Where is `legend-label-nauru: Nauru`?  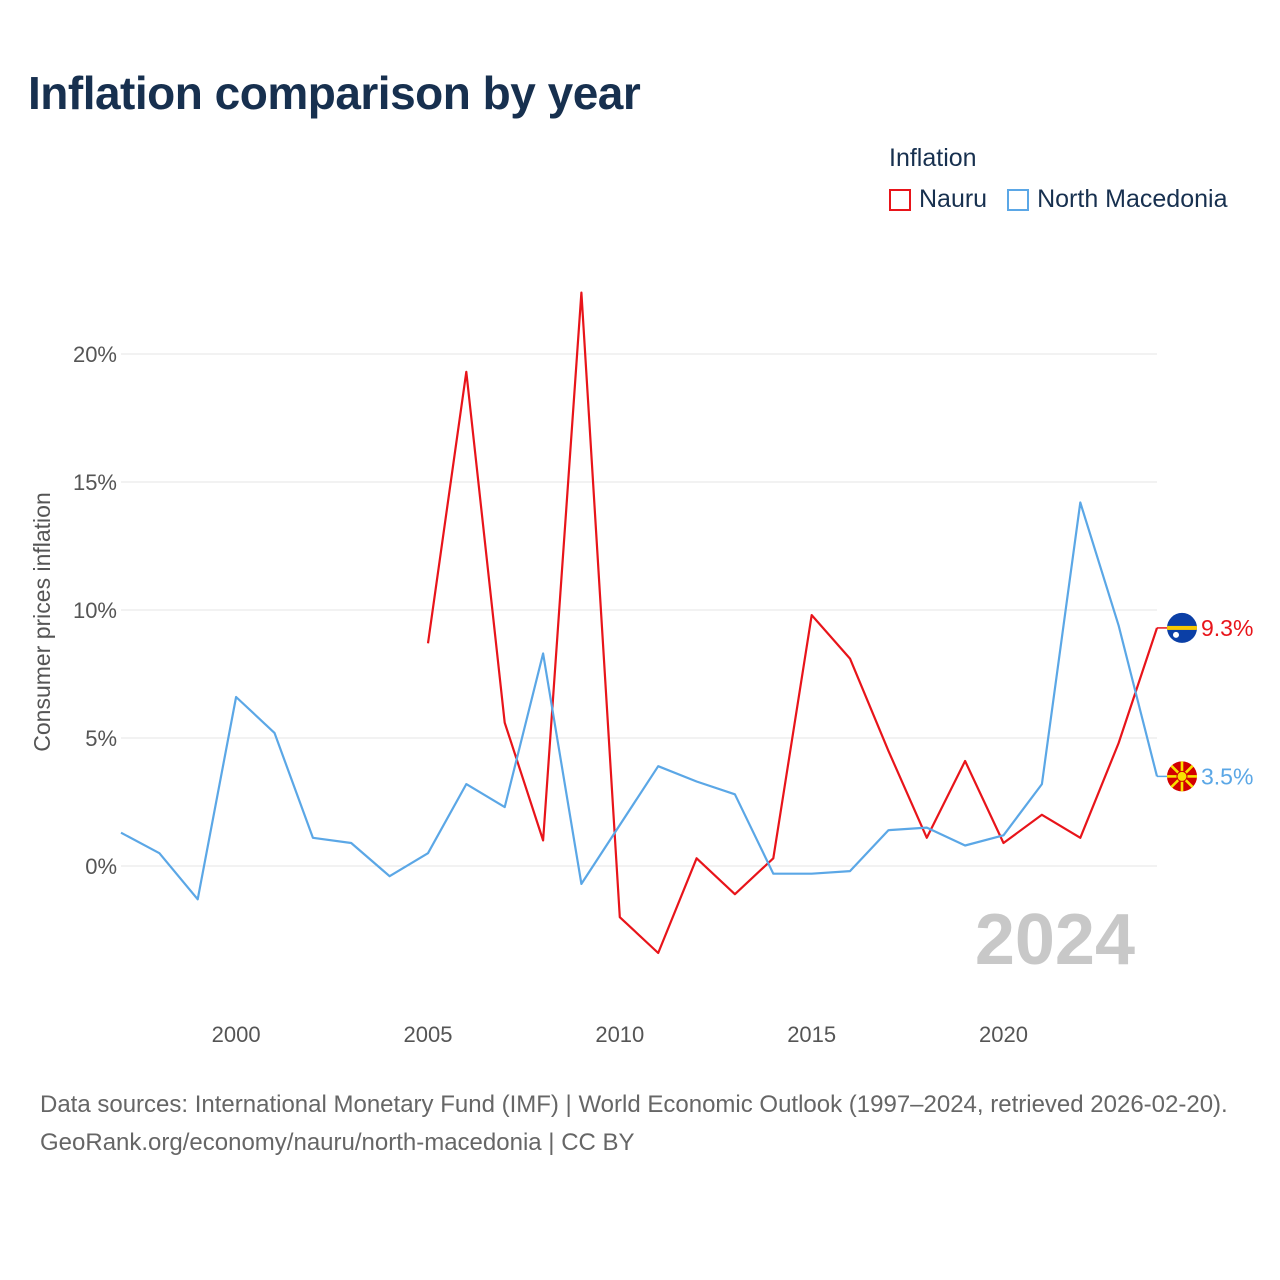 legend-label-nauru: Nauru is located at coordinates (953, 199).